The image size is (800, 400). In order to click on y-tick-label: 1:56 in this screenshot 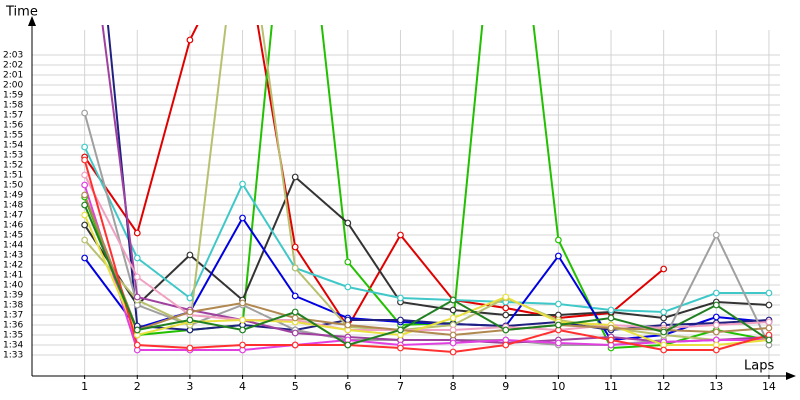, I will do `click(13, 126)`.